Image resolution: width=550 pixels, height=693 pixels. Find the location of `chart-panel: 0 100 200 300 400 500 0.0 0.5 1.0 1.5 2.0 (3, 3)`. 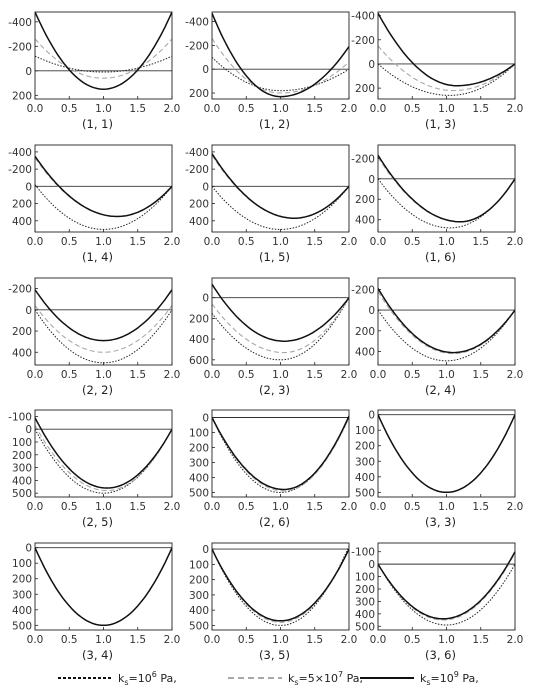

chart-panel: 0 100 200 300 400 500 0.0 0.5 1.0 1.5 2.0 (3, 3) is located at coordinates (439, 469).